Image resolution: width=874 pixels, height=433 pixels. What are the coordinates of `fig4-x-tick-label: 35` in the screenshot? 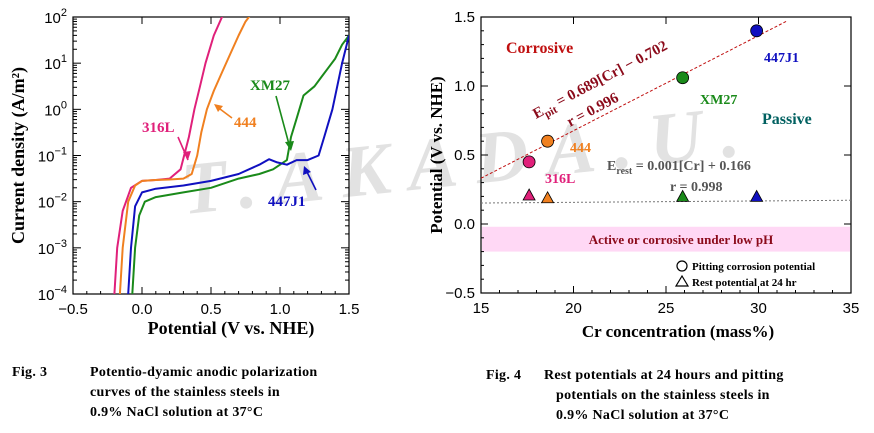 It's located at (851, 308).